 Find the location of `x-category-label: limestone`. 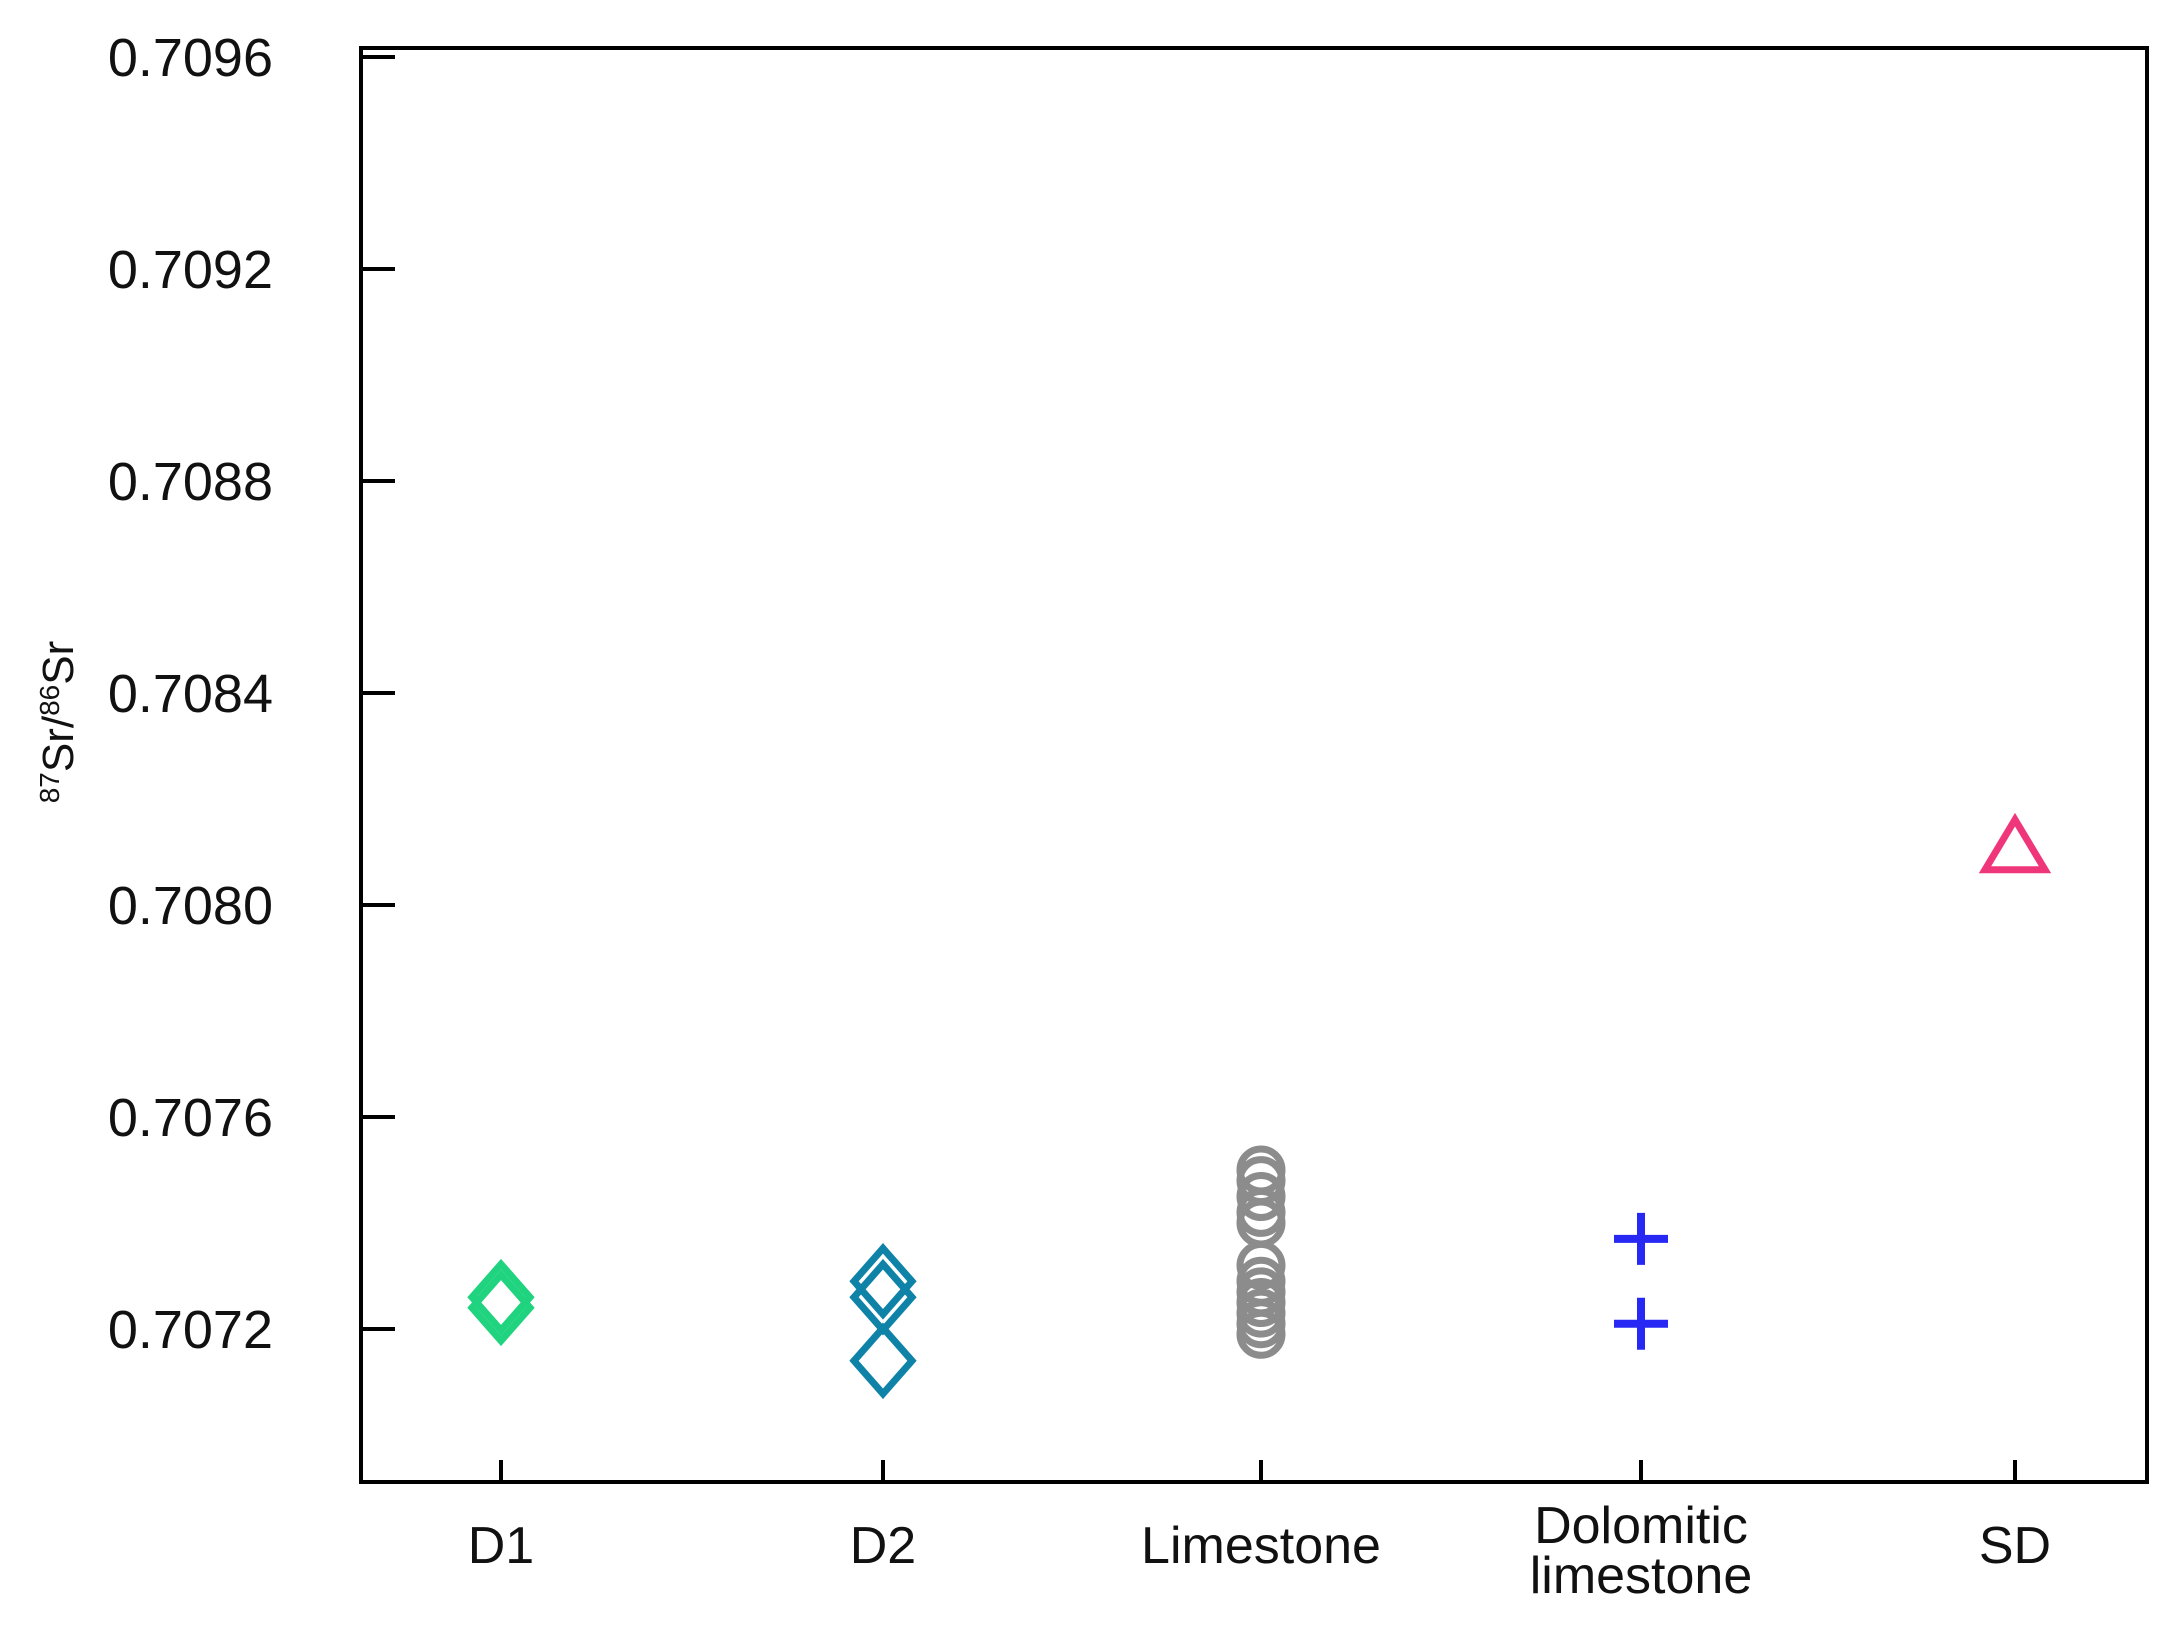

x-category-label: limestone is located at coordinates (1641, 1576).